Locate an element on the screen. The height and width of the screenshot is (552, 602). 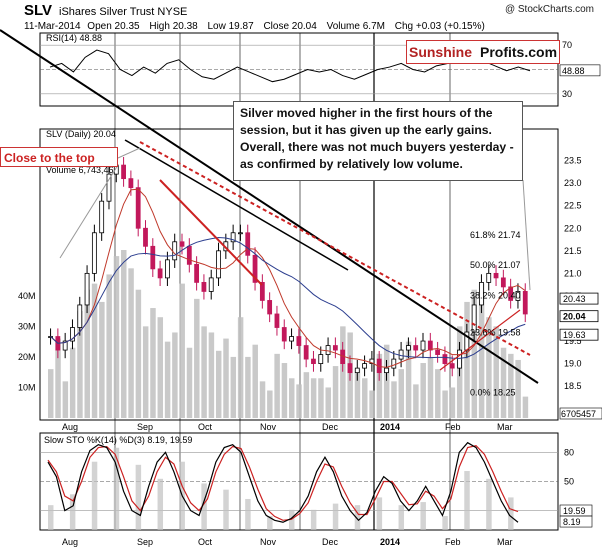
price-tag is located at coordinates (579, 298).